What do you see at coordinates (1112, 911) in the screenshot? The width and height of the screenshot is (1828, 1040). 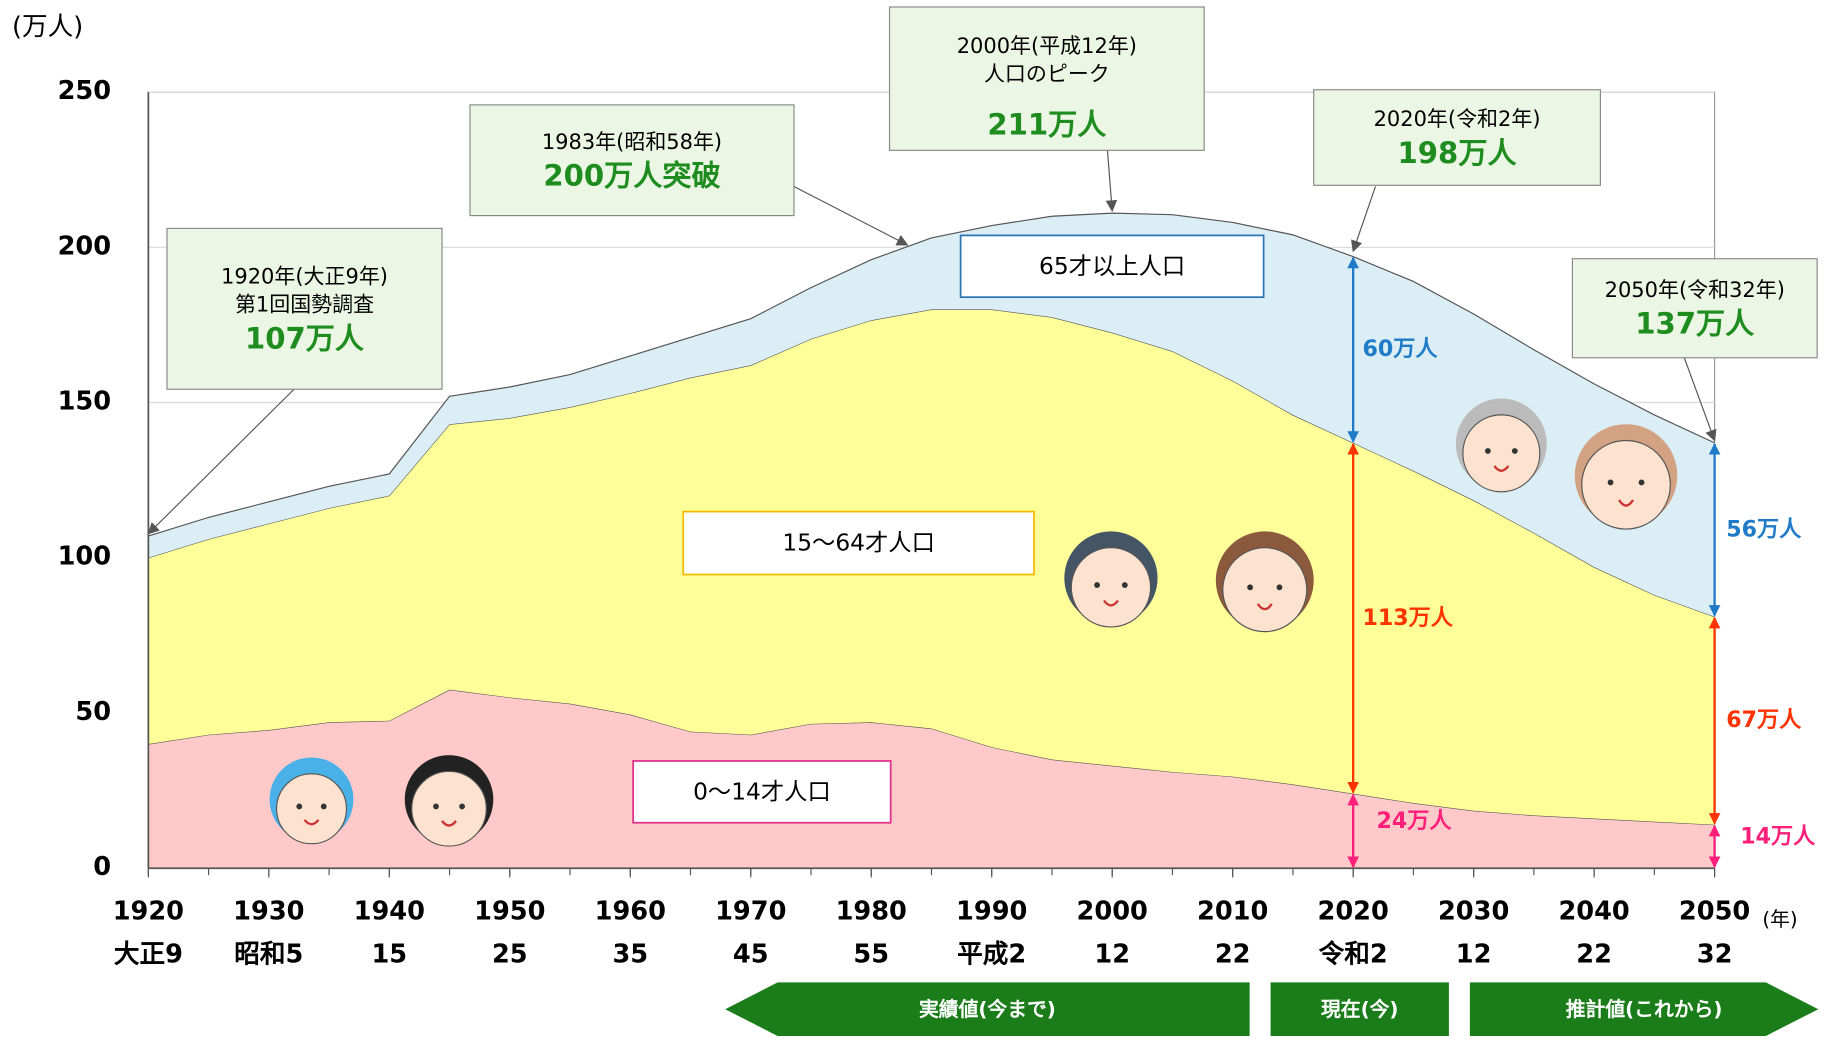 I see `x-tick-label: 2000` at bounding box center [1112, 911].